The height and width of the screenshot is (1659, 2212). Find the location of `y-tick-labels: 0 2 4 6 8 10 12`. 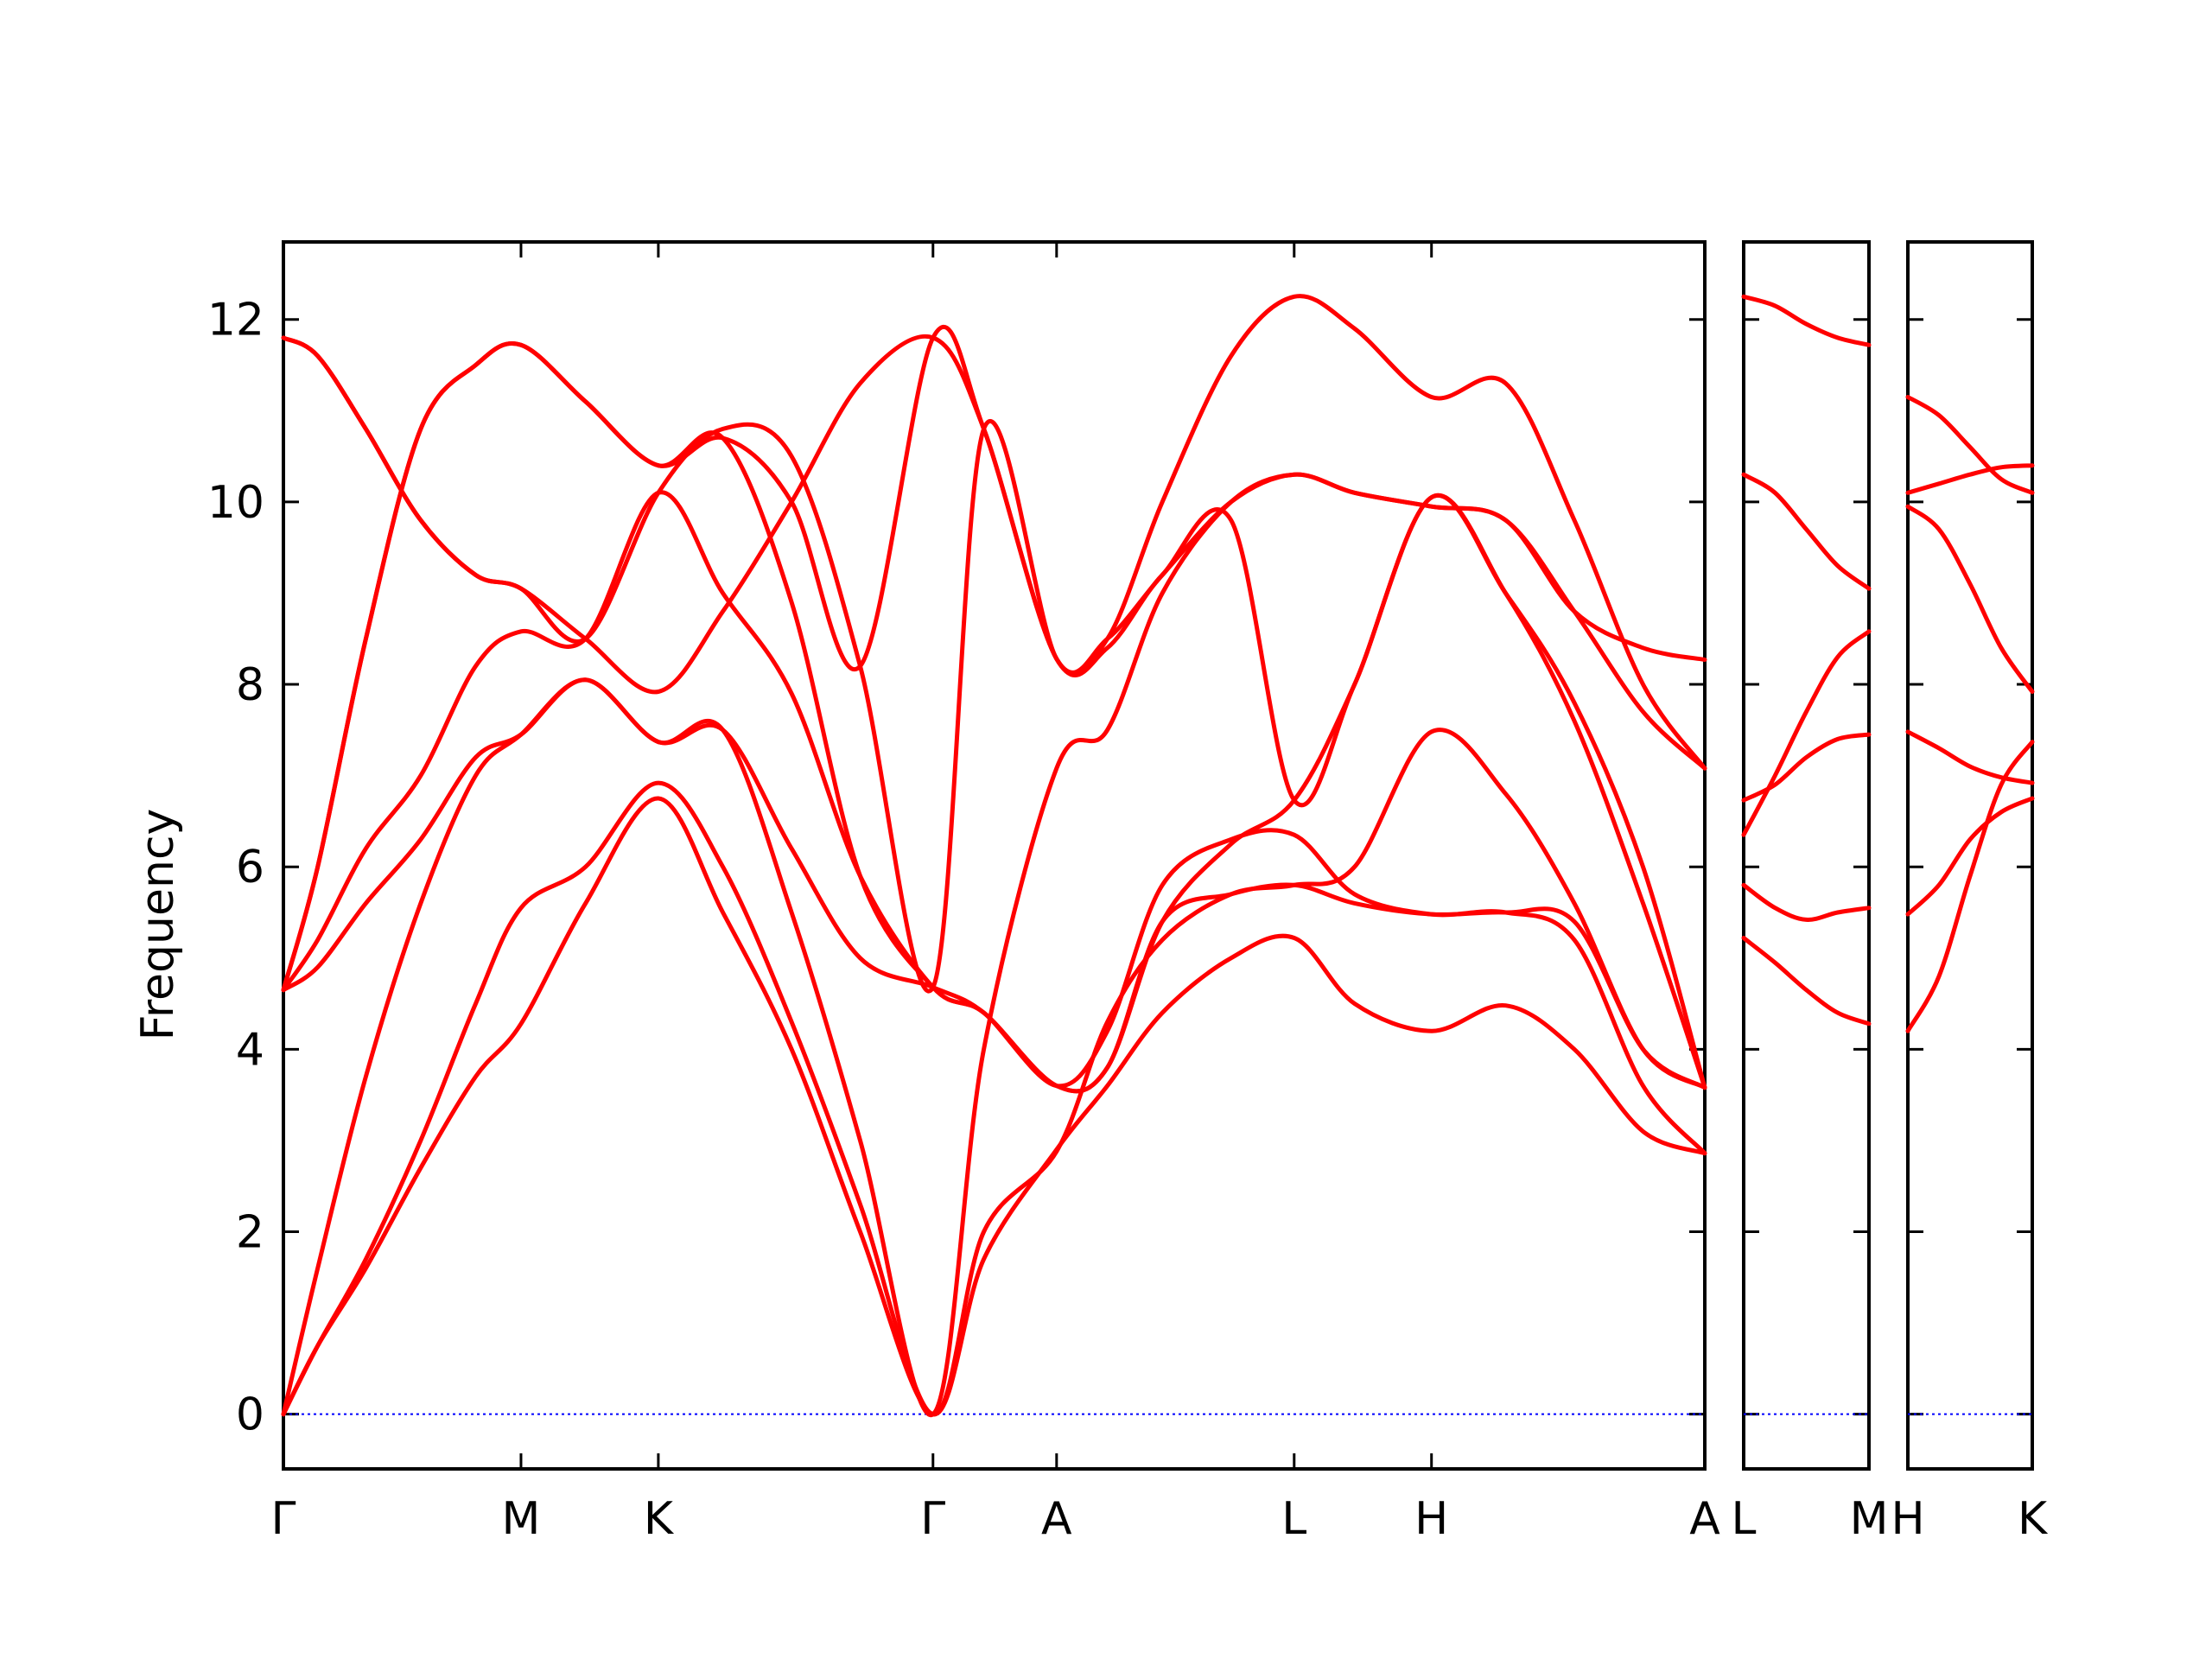

y-tick-labels: 0 2 4 6 8 10 12 is located at coordinates (235, 868).